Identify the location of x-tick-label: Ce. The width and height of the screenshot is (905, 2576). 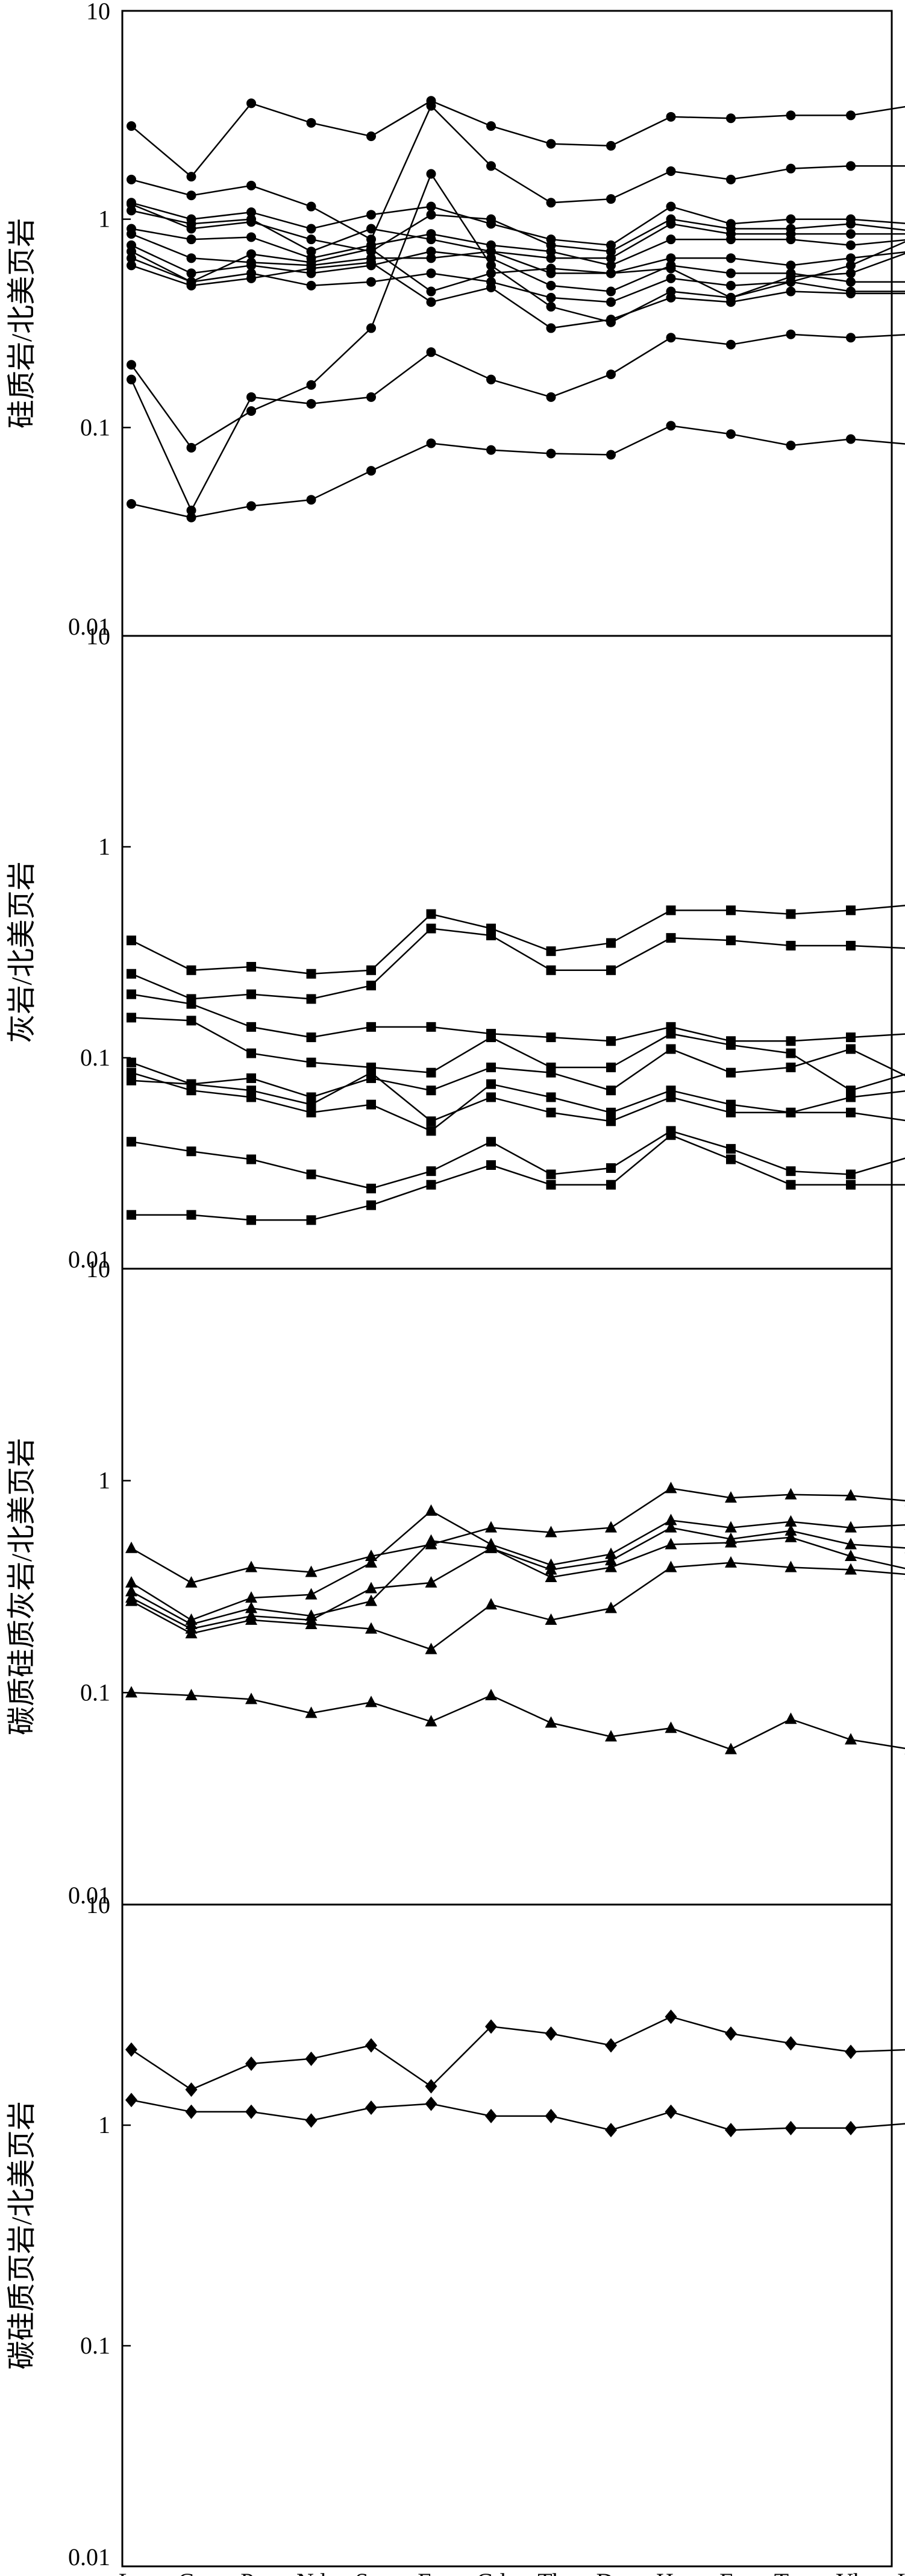
(191, 2572).